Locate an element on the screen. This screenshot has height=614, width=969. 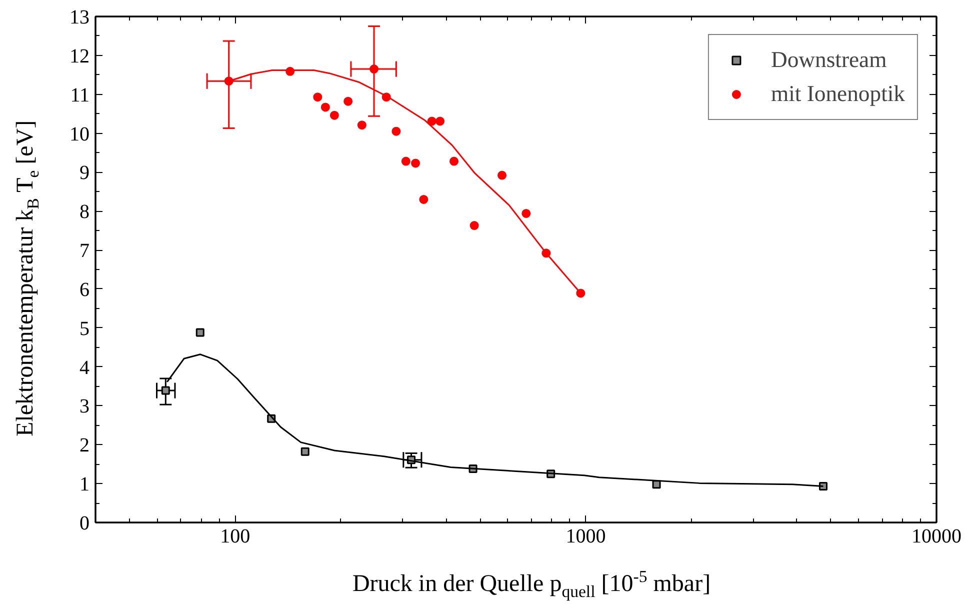
legend-label: Downstream is located at coordinates (828, 60).